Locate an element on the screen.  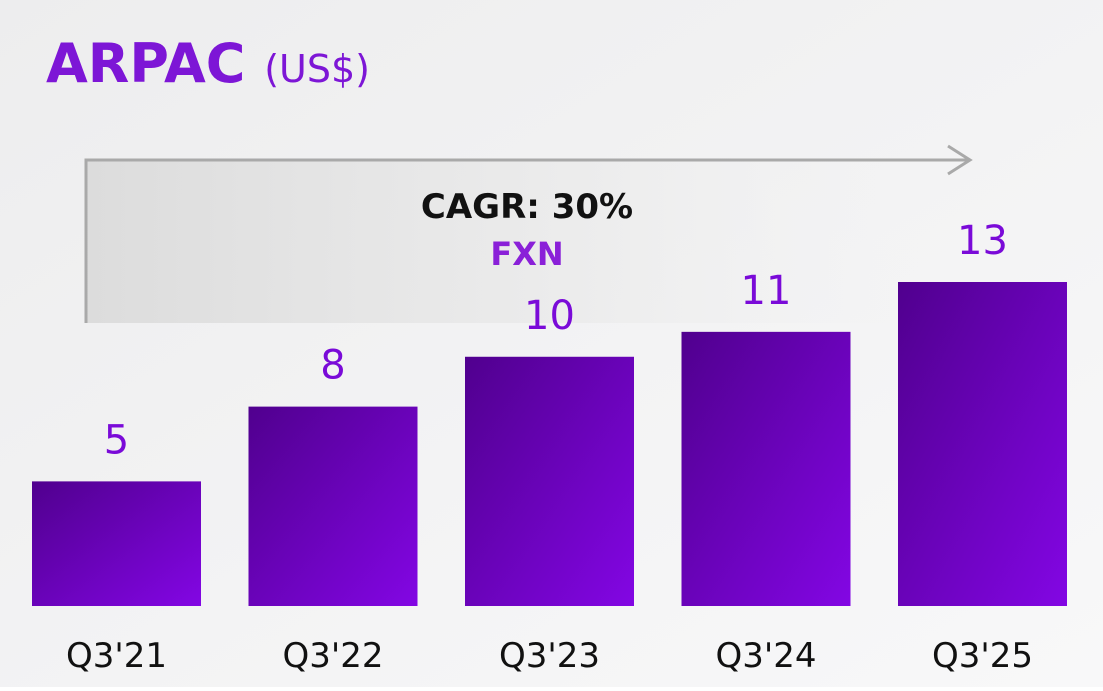
value-label: 11 is located at coordinates (766, 291).